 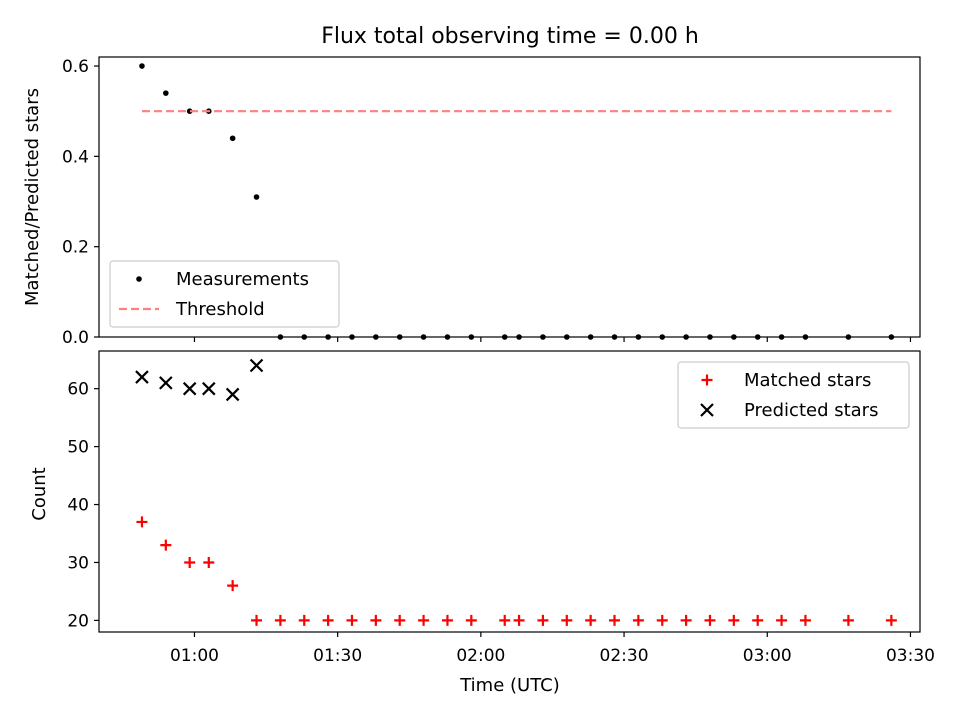 What do you see at coordinates (242, 279) in the screenshot?
I see `legend-label: Measurements` at bounding box center [242, 279].